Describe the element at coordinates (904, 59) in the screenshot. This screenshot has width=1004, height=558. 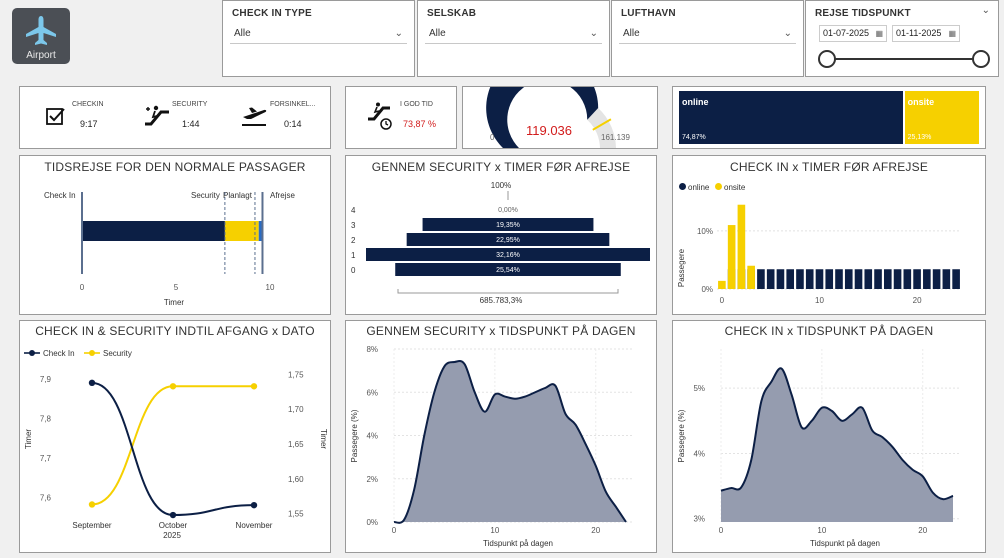
I see `date-slider-track` at that location.